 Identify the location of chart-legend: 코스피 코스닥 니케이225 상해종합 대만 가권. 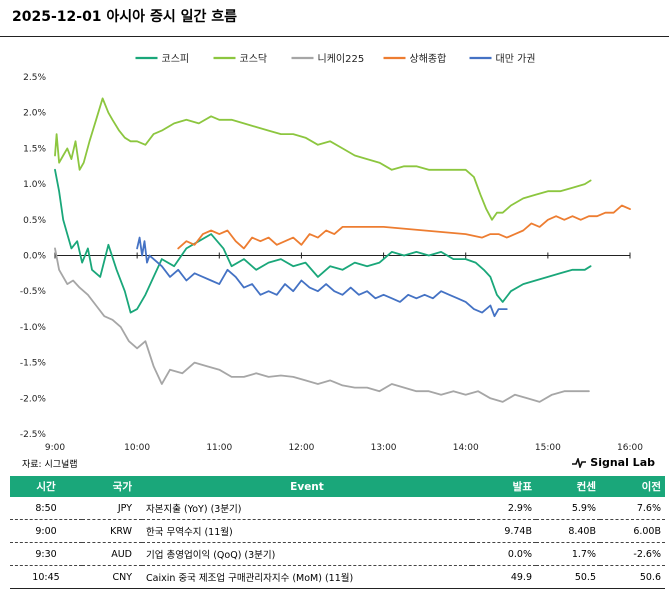
(335, 58).